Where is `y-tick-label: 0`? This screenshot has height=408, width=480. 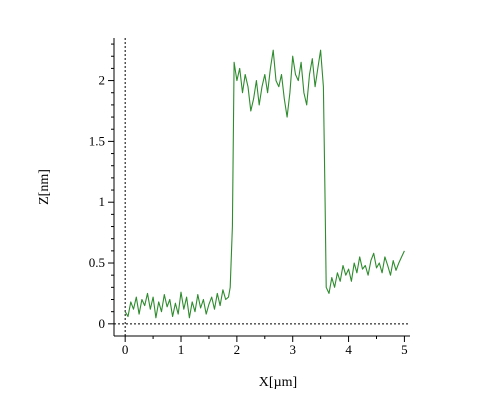 y-tick-label: 0 is located at coordinates (102, 323).